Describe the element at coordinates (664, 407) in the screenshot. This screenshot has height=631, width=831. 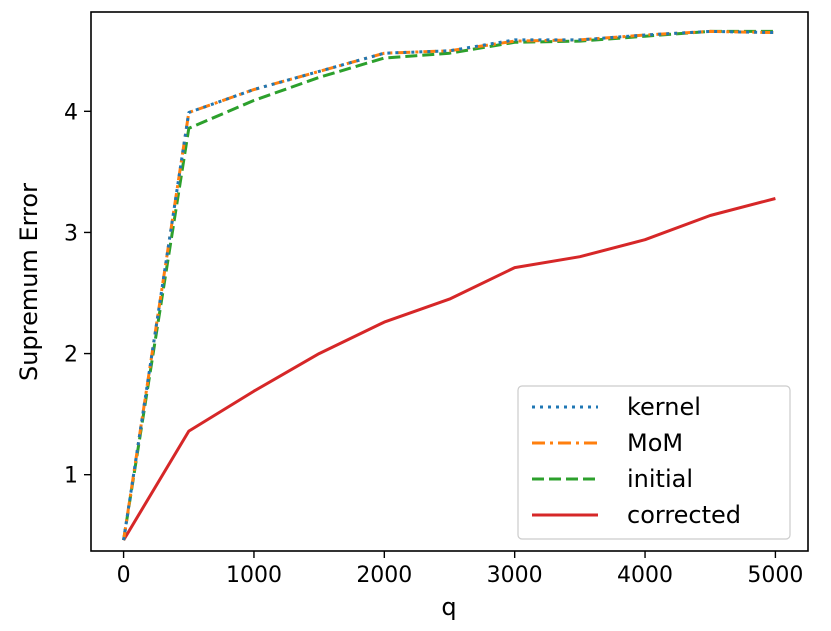
I see `legend-label-0: kernel` at that location.